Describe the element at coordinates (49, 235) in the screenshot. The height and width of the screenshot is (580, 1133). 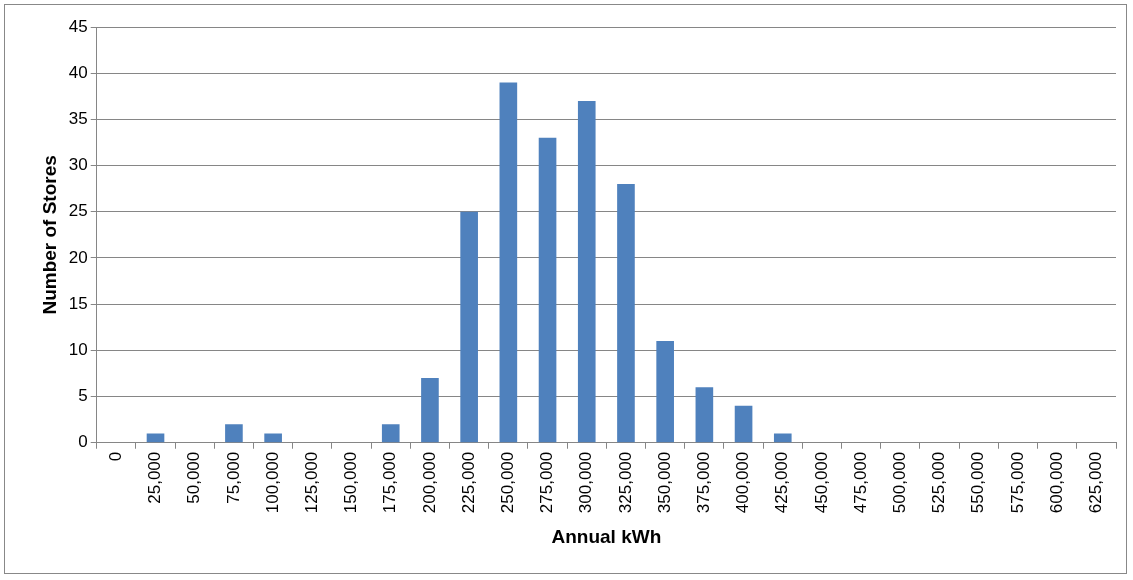
I see `y-axis-title: Number of Stores` at that location.